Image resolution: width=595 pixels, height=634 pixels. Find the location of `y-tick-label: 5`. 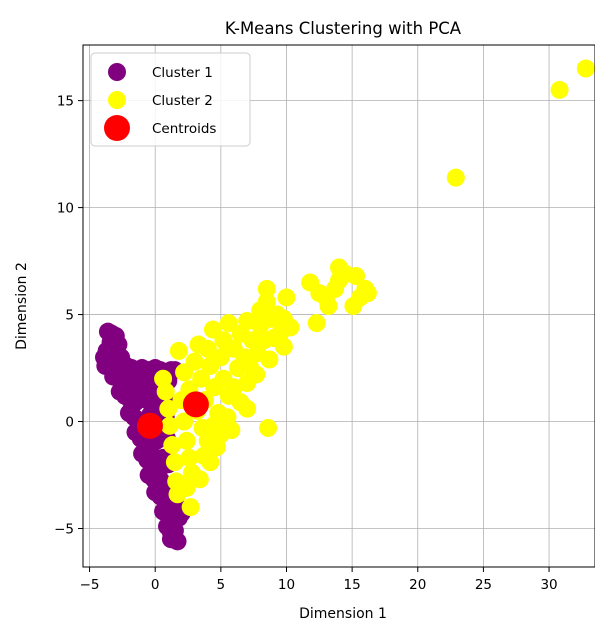

y-tick-label: 5 is located at coordinates (69, 316).